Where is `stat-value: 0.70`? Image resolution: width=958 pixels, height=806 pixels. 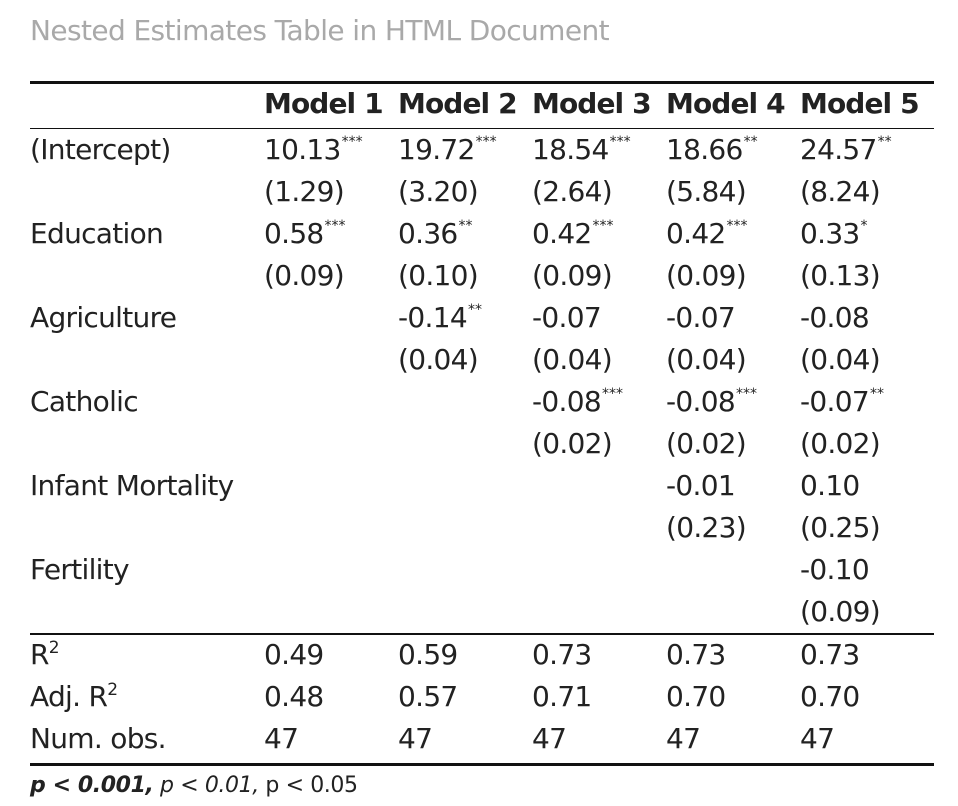 stat-value: 0.70 is located at coordinates (830, 697).